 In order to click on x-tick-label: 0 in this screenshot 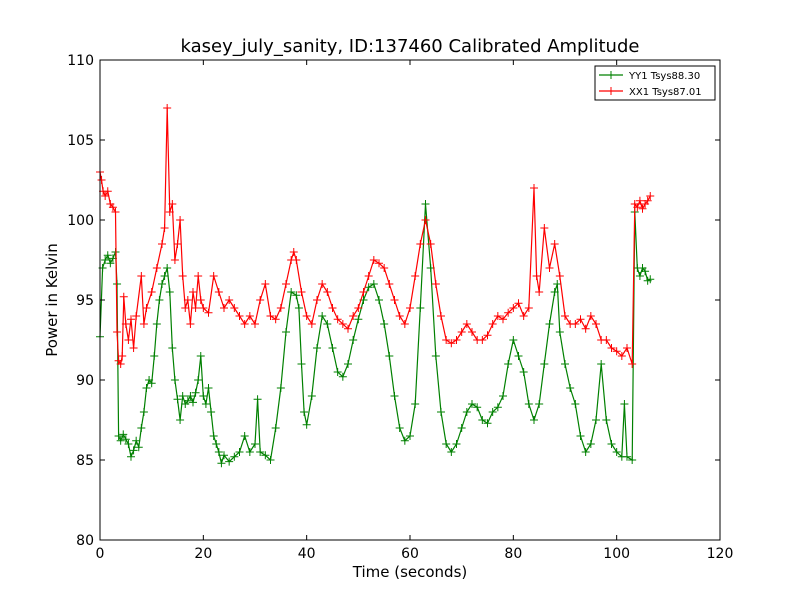, I will do `click(100, 554)`.